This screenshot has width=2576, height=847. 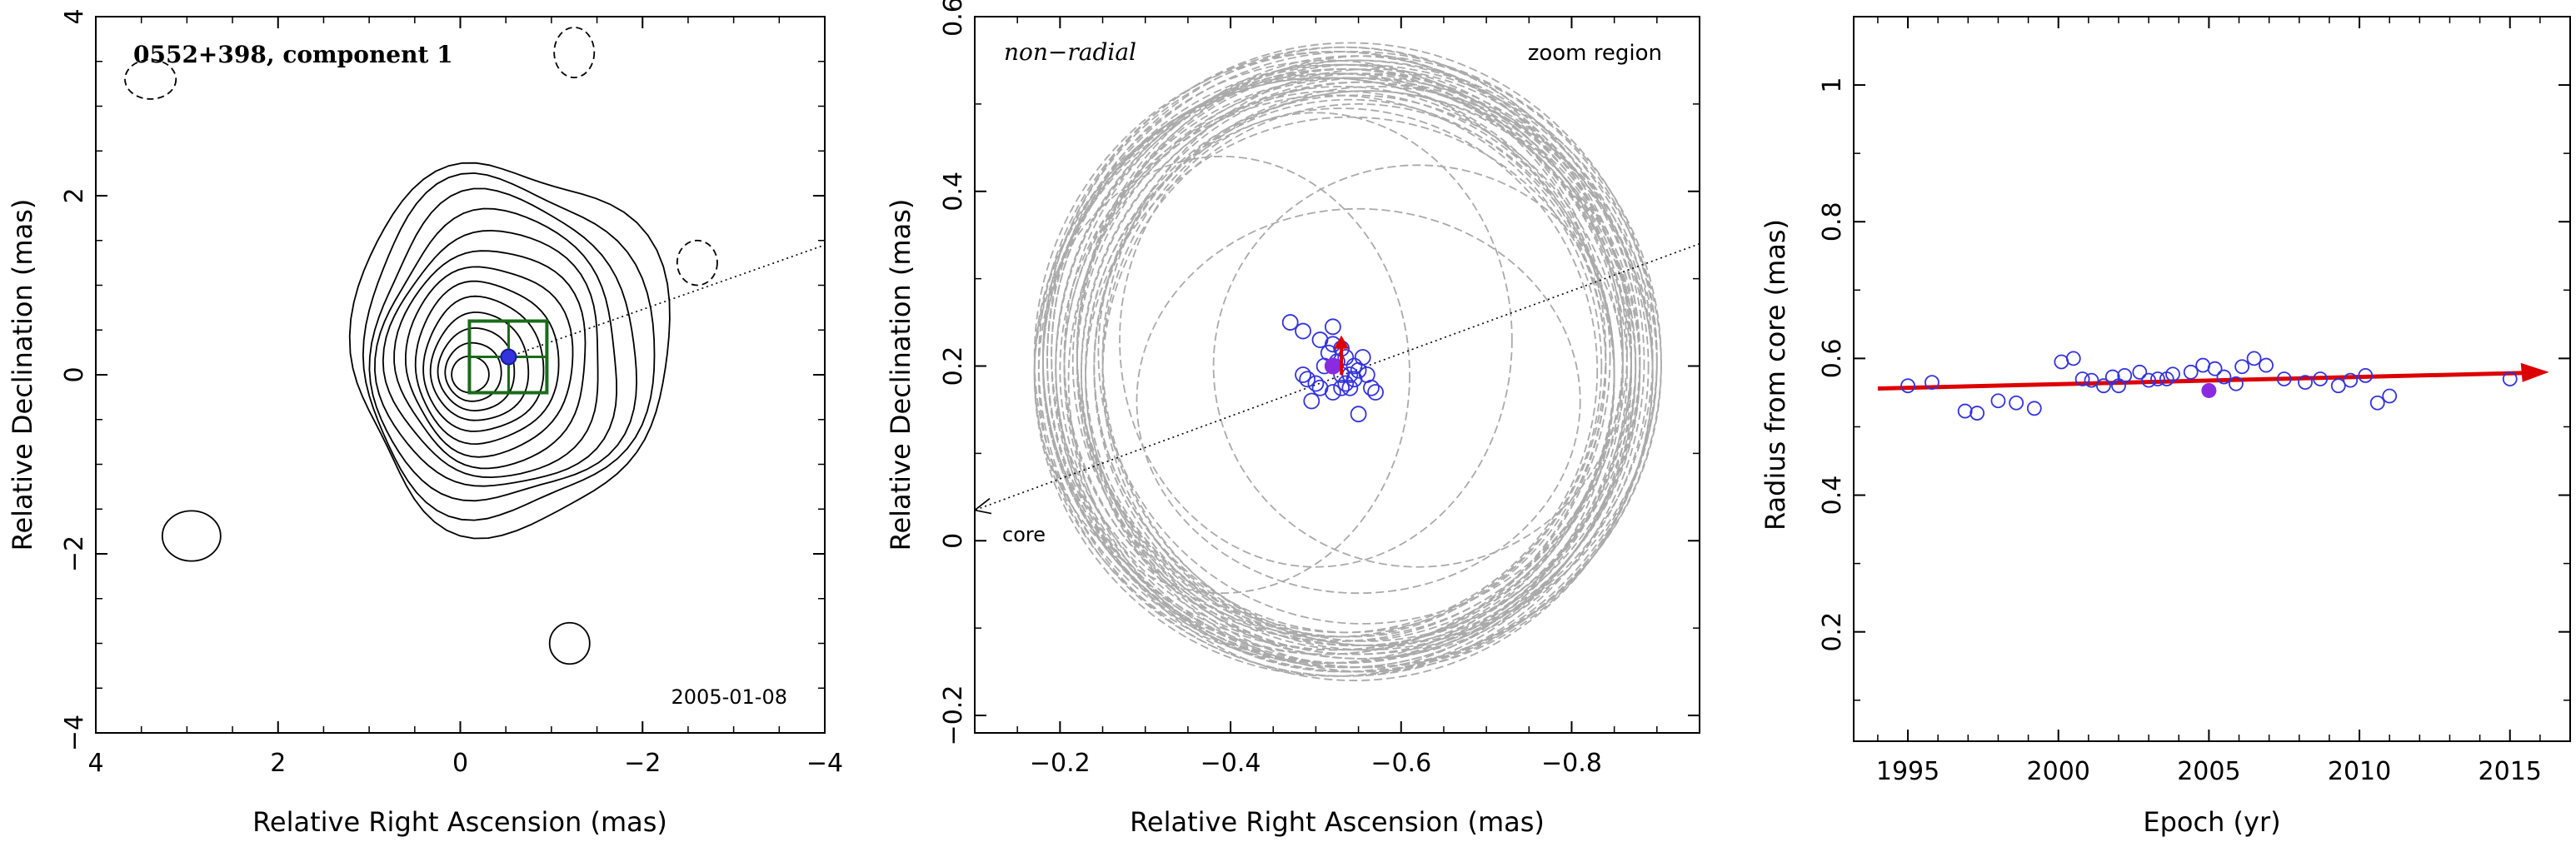 What do you see at coordinates (74, 195) in the screenshot?
I see `contour-map-y-tick-label: 2` at bounding box center [74, 195].